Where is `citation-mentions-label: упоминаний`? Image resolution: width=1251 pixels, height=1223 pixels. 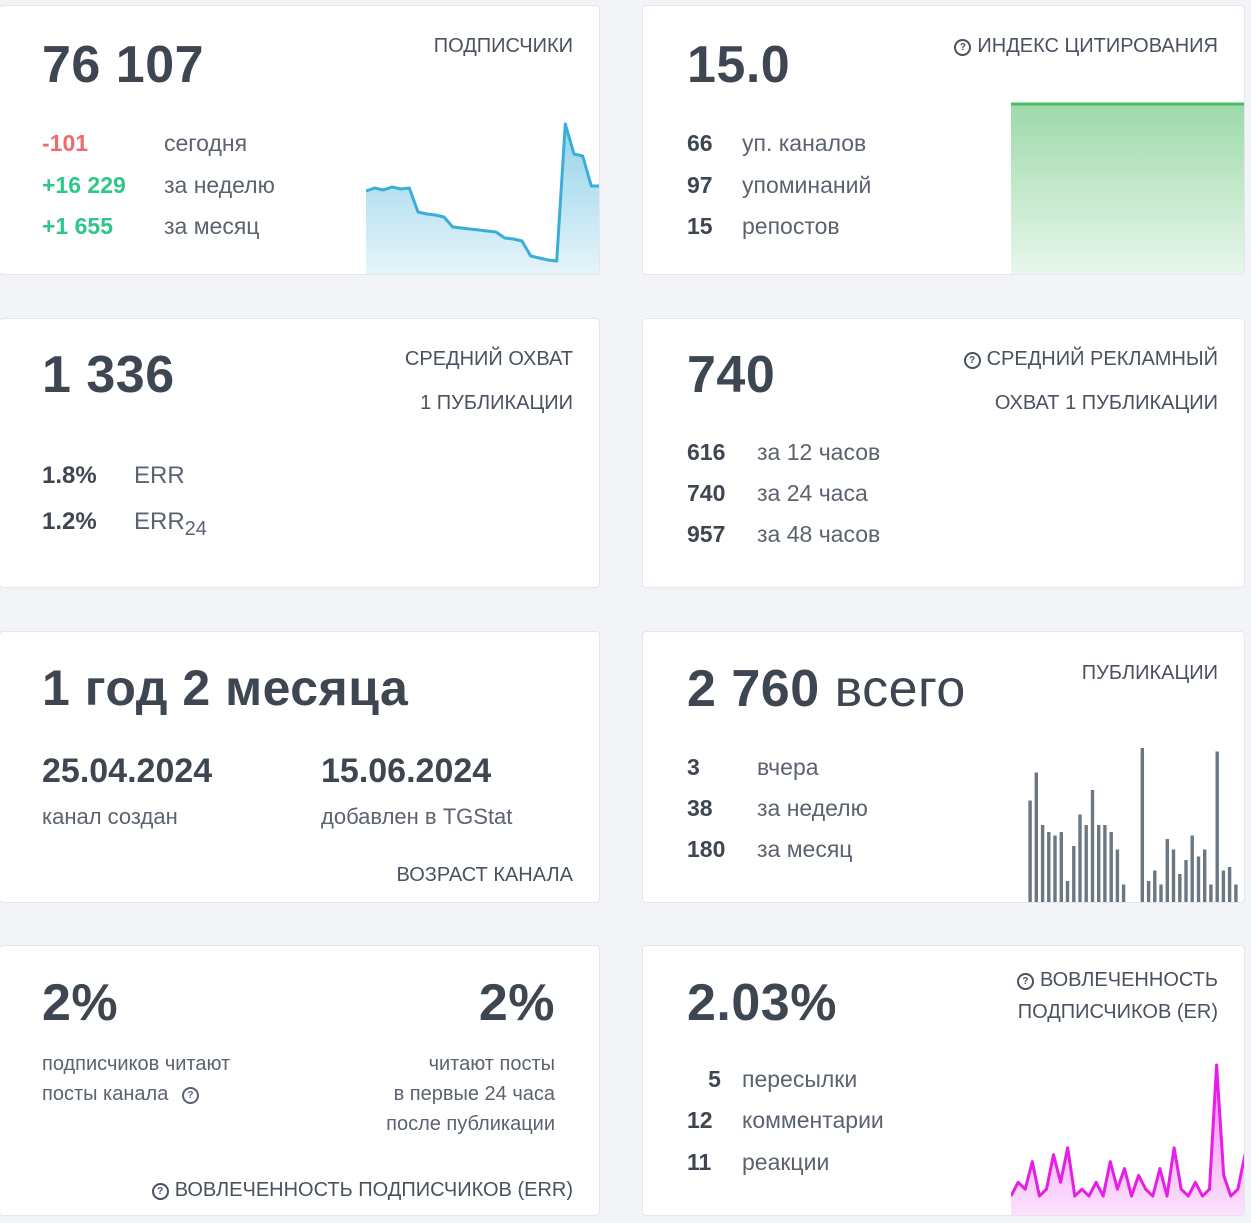
citation-mentions-label: упоминаний is located at coordinates (807, 185).